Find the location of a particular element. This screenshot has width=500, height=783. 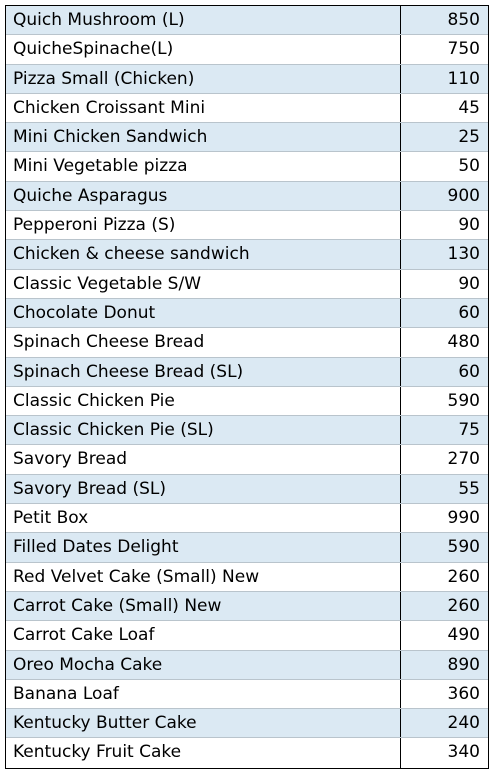

table-row: Filled Dates Delight 590 is located at coordinates (247, 548).